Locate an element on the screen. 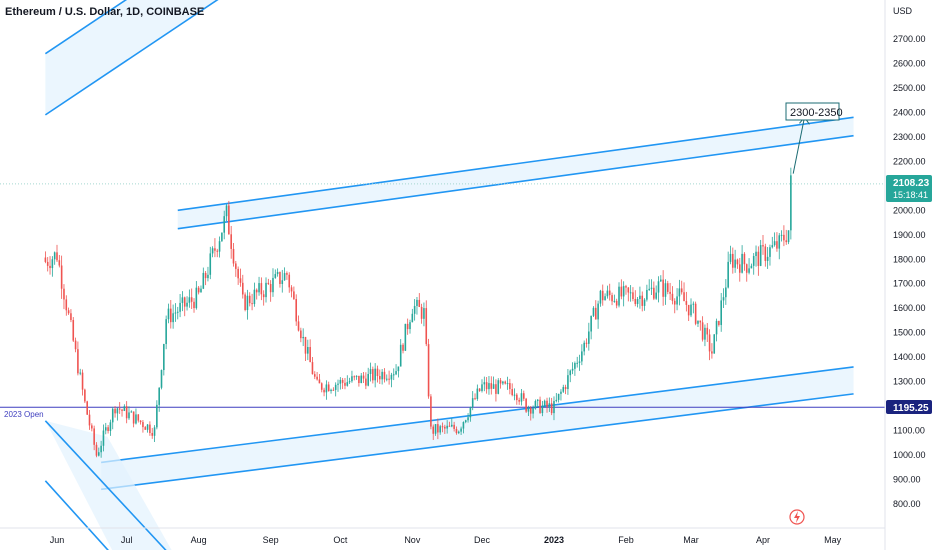 The width and height of the screenshot is (932, 555). time-tick-label: Apr is located at coordinates (763, 540).